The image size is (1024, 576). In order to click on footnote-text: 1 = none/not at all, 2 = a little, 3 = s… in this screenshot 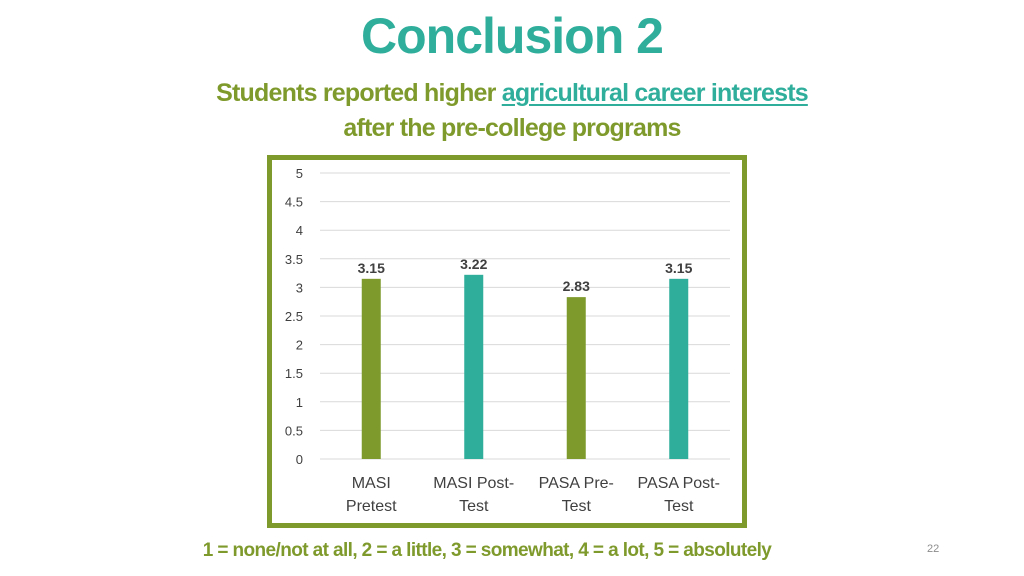, I will do `click(487, 550)`.